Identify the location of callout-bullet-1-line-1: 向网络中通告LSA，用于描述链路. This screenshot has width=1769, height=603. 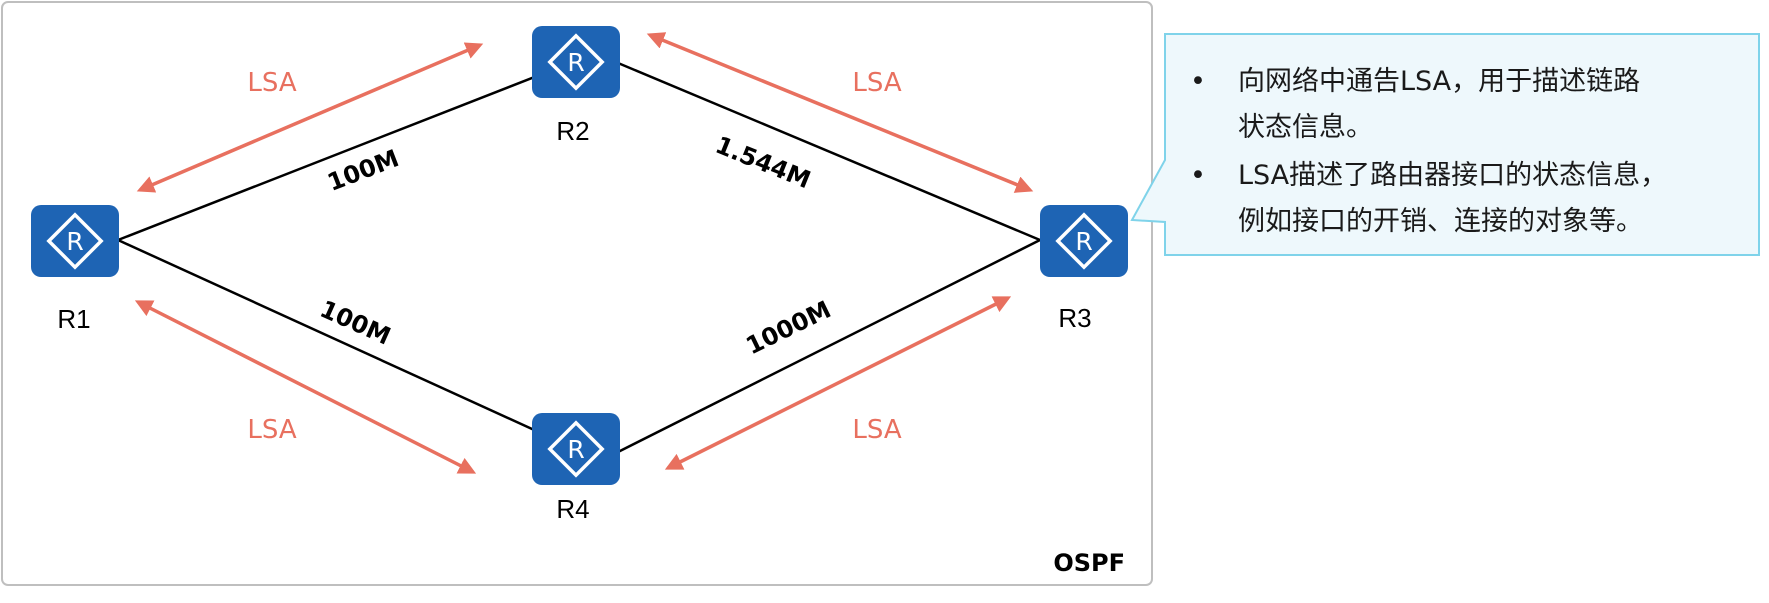
(1439, 81).